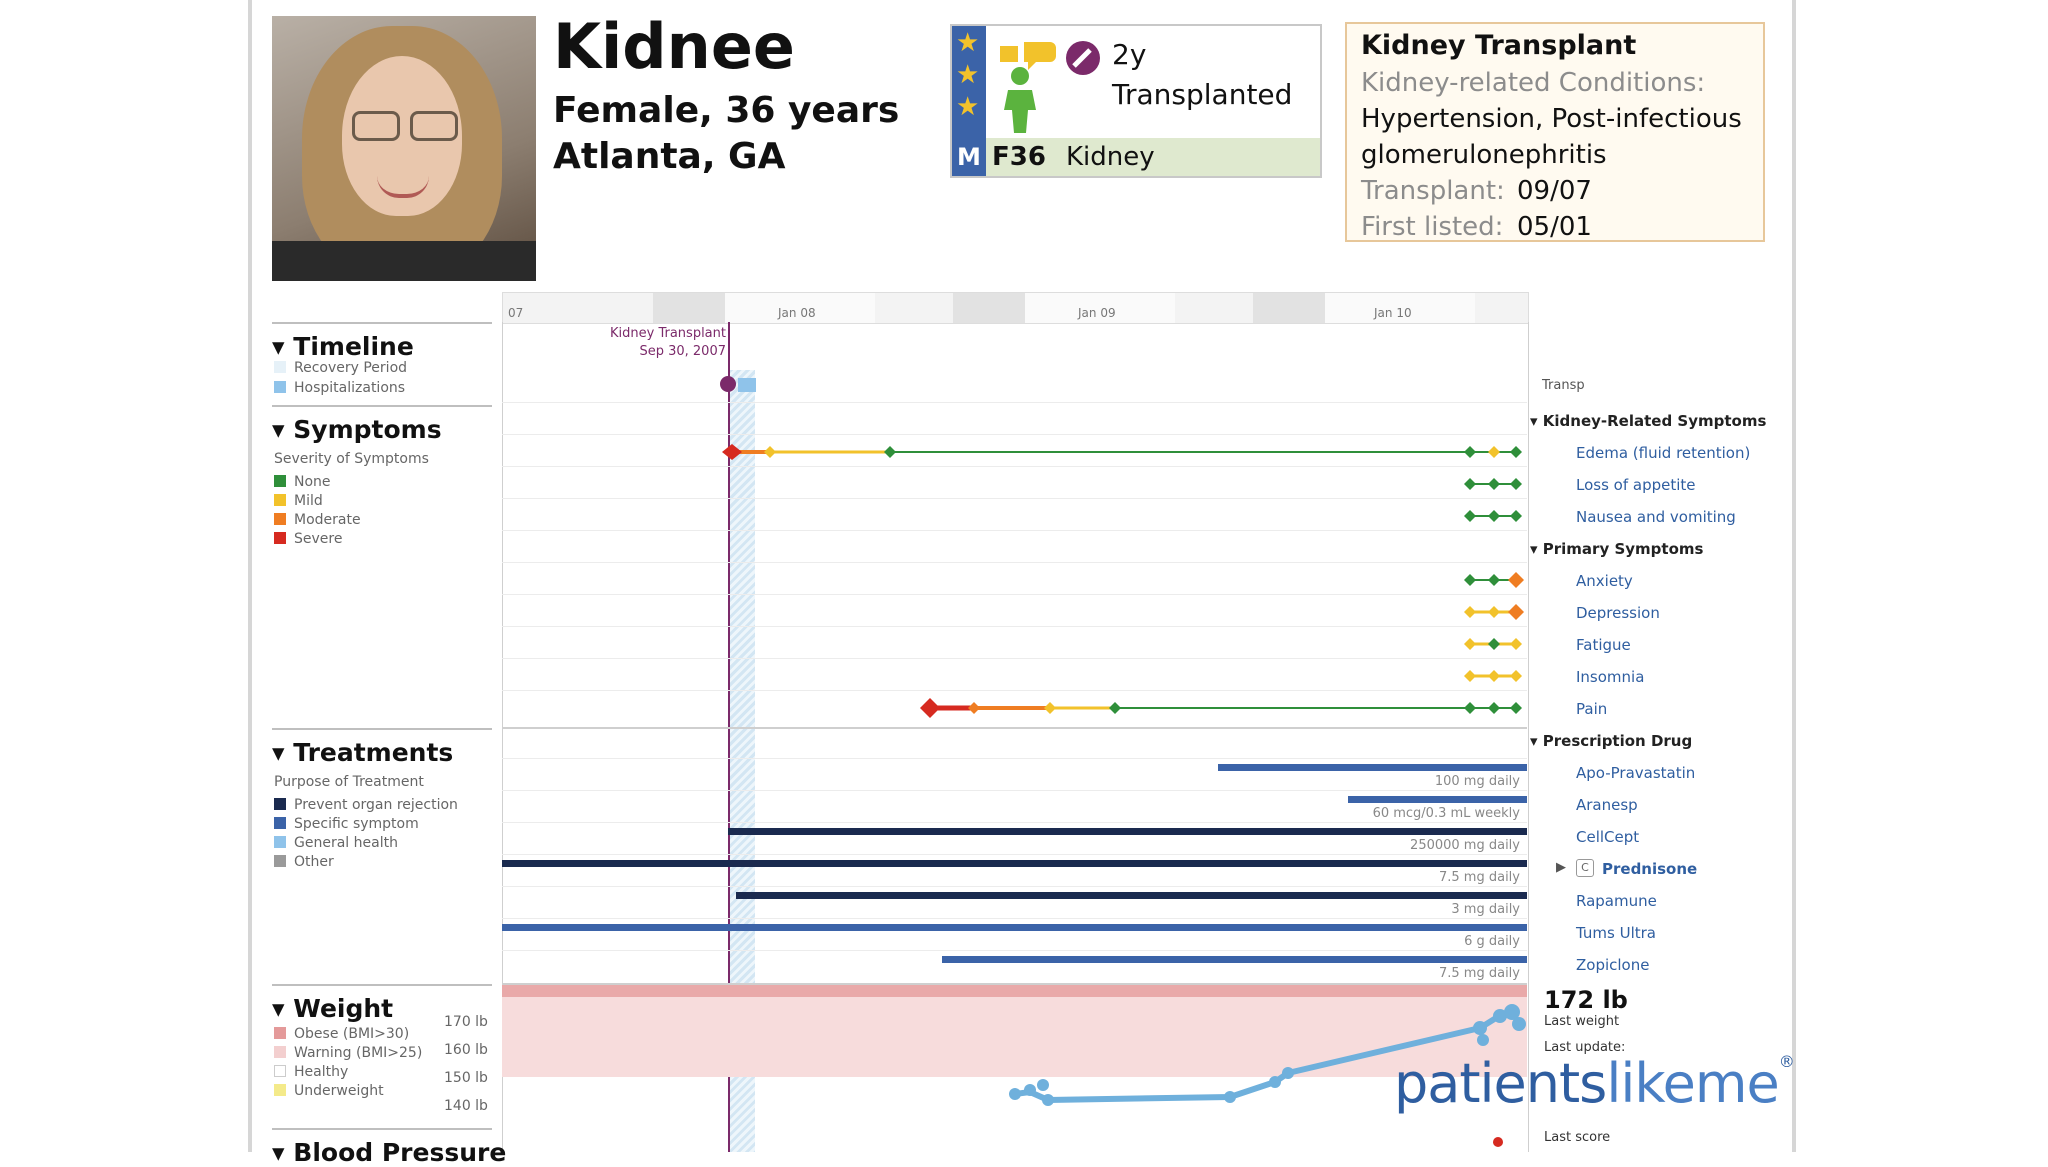 Image resolution: width=2048 pixels, height=1167 pixels. Describe the element at coordinates (343, 346) in the screenshot. I see `timeline-section-toggle: ▾ Timeline` at that location.